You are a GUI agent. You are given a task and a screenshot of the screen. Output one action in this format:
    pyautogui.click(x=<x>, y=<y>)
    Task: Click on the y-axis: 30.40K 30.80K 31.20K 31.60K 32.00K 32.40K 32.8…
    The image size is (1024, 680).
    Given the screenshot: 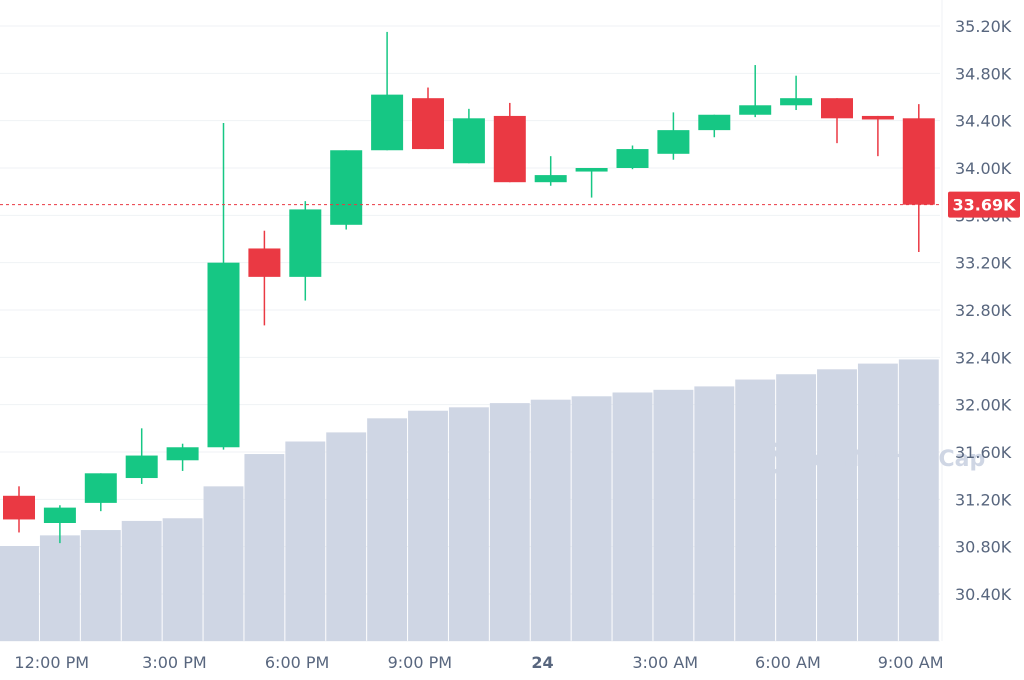 What is the action you would take?
    pyautogui.click(x=983, y=310)
    